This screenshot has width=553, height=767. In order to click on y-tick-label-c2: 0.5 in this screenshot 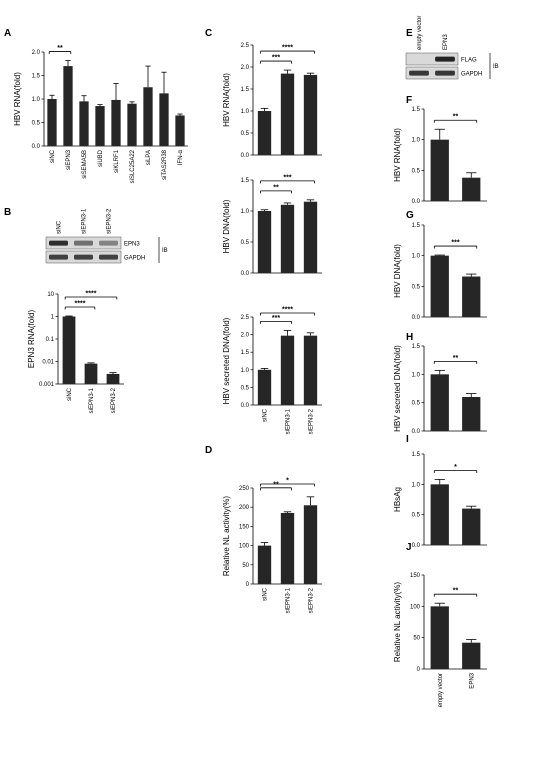, I will do `click(245, 243)`.